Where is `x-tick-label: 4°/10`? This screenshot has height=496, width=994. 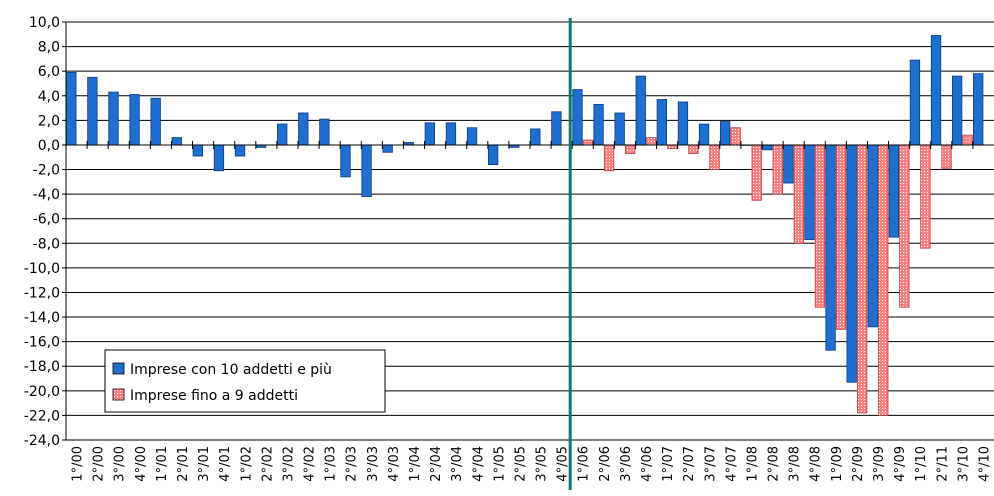 x-tick-label: 4°/10 is located at coordinates (984, 464).